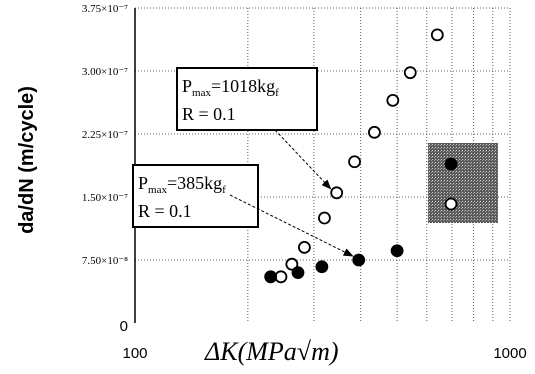 The image size is (535, 374). What do you see at coordinates (124, 326) in the screenshot?
I see `y-tick-label: 0` at bounding box center [124, 326].